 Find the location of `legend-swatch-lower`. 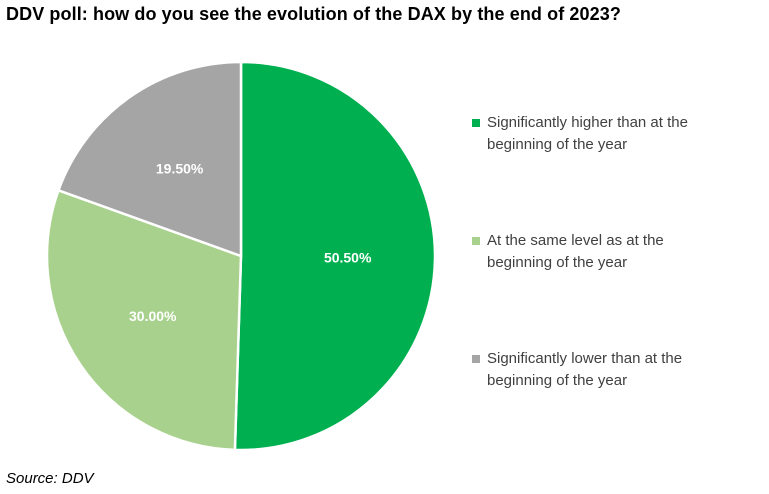

legend-swatch-lower is located at coordinates (476, 359).